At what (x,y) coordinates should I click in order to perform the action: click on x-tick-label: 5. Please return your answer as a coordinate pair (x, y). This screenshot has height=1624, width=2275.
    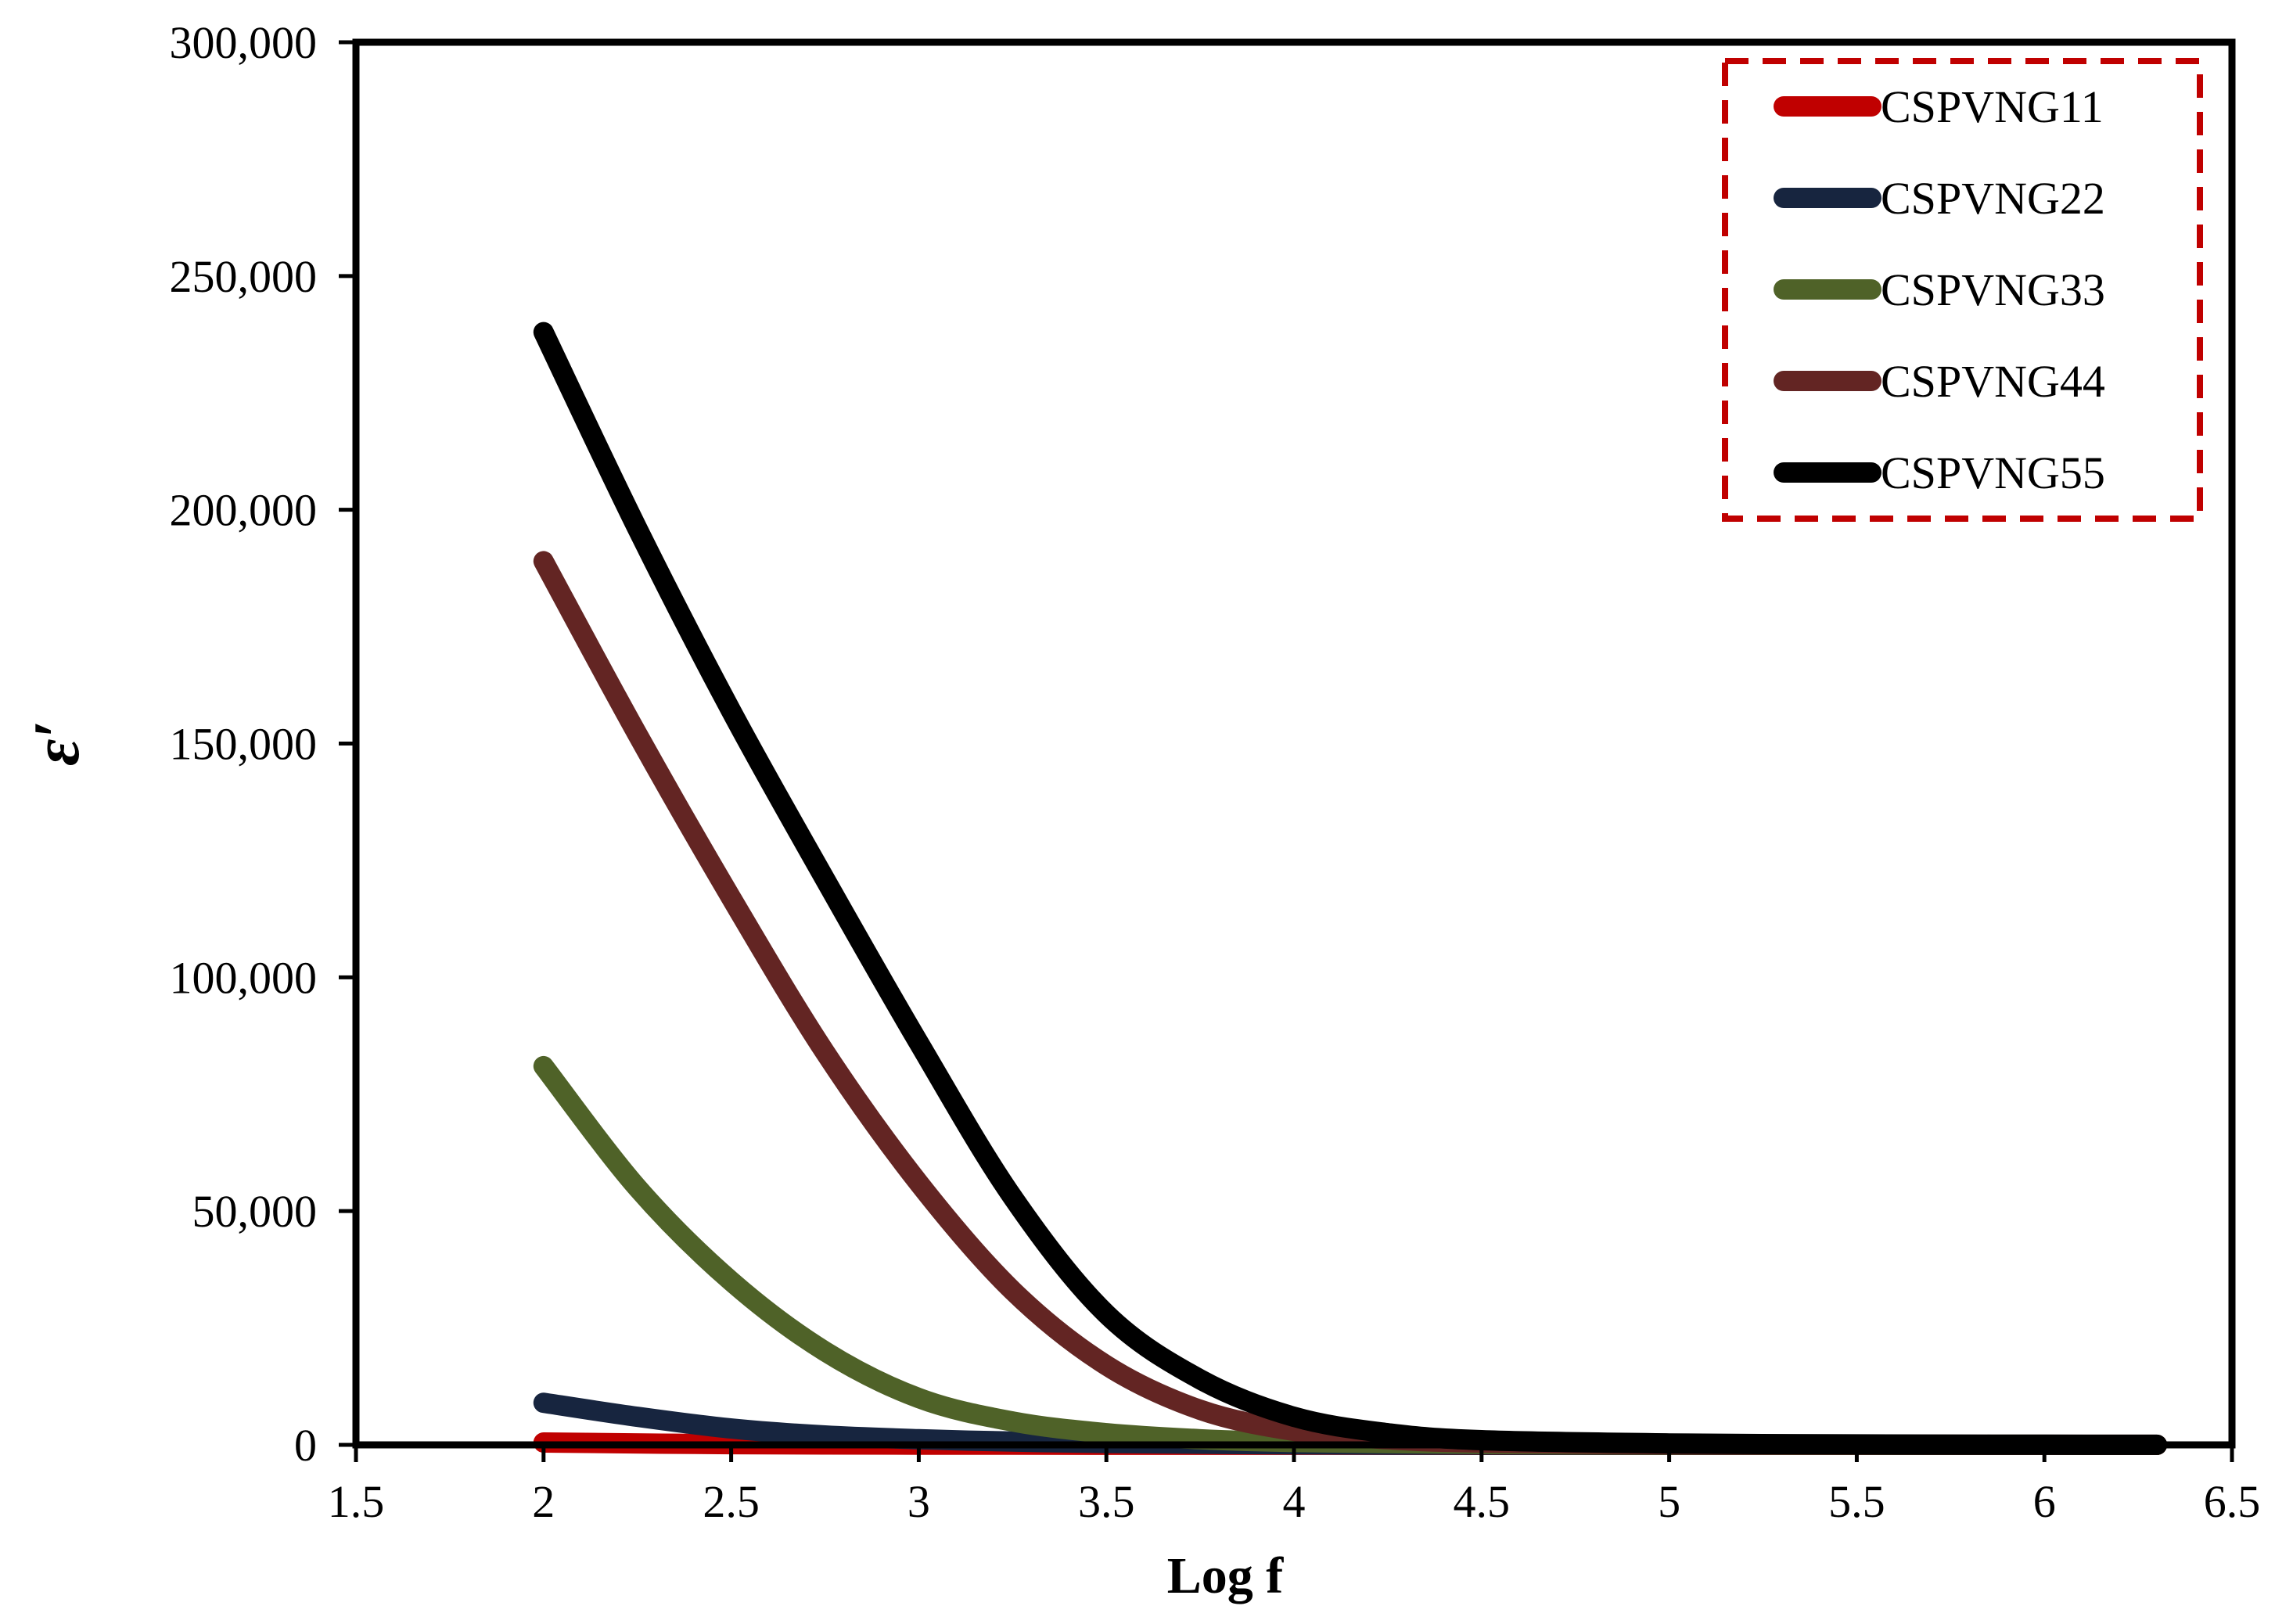
    Looking at the image, I should click on (1669, 1501).